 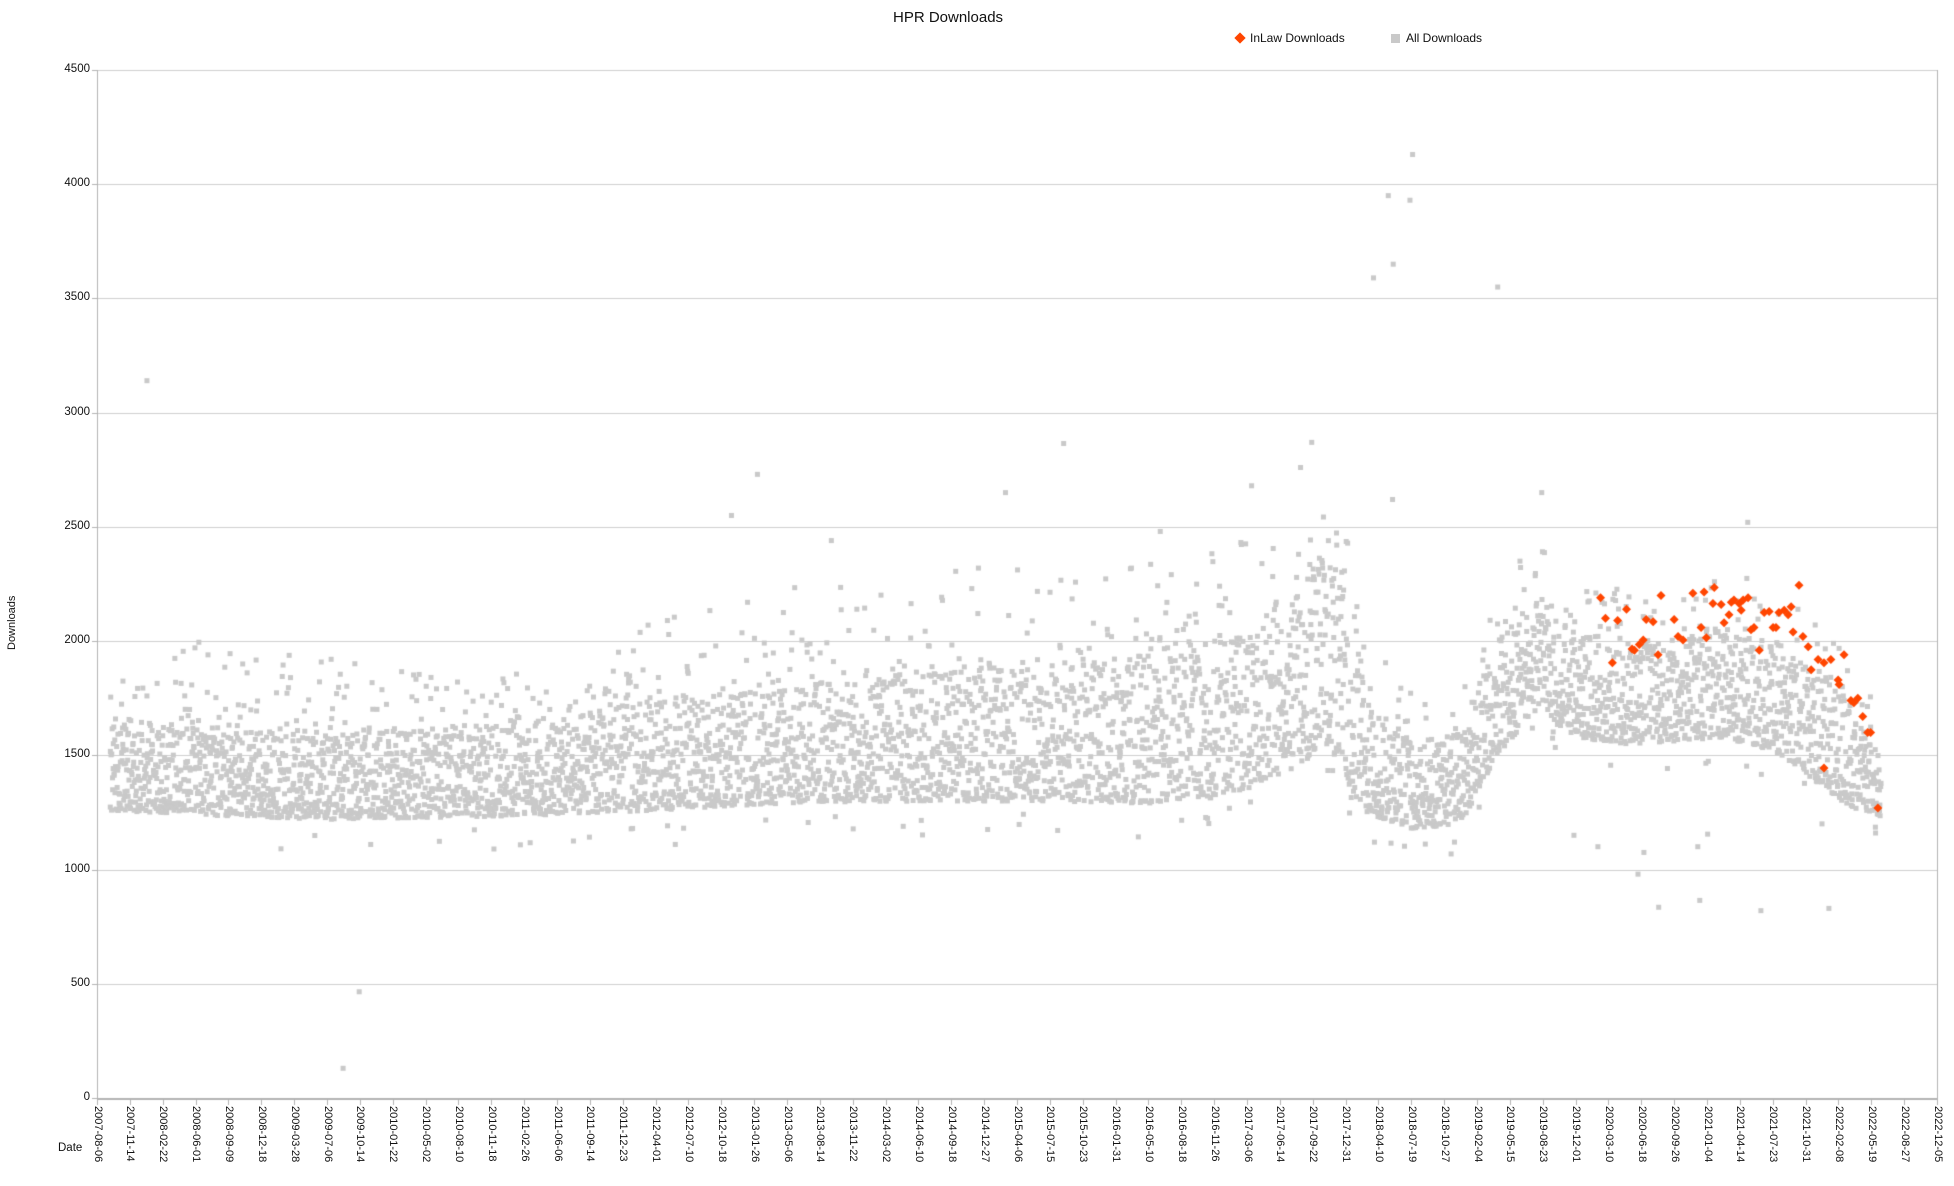 What do you see at coordinates (327, 1134) in the screenshot?
I see `x-tick-label: 2009-07-06` at bounding box center [327, 1134].